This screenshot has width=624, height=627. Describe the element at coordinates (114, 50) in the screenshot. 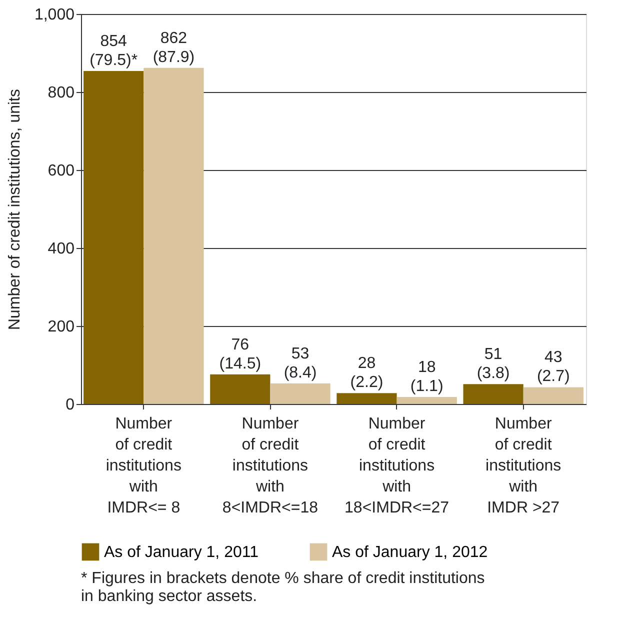

I see `data-label: 854 (79.5)*` at that location.